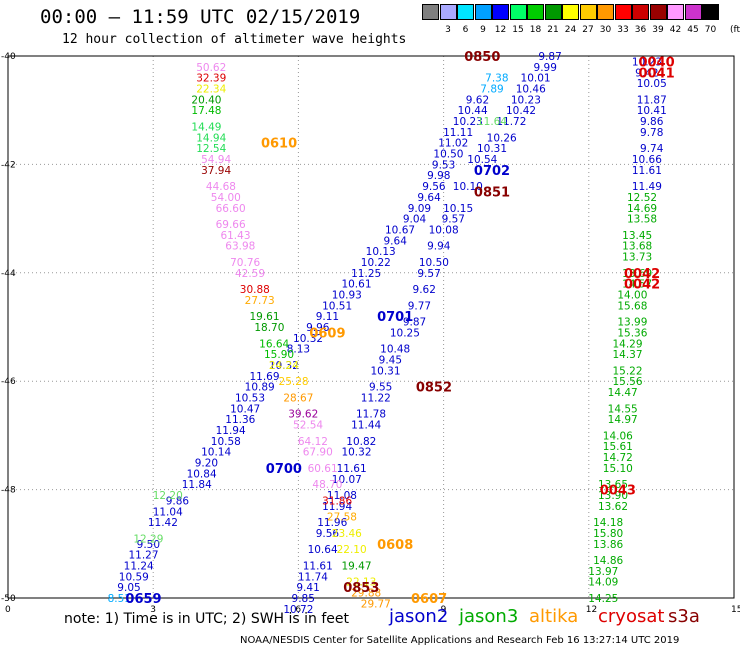 This screenshot has height=650, width=740. Describe the element at coordinates (342, 496) in the screenshot. I see `wave-height-value: 11.08` at that location.